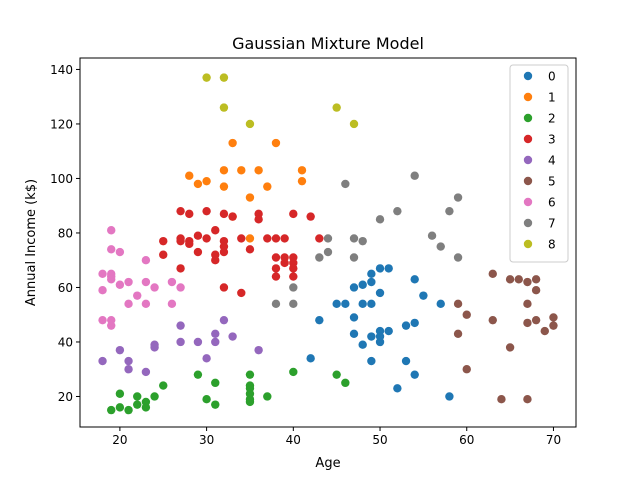 The image size is (640, 484). I want to click on x-axis: 20 30 40 50 60 70, so click(336, 437).